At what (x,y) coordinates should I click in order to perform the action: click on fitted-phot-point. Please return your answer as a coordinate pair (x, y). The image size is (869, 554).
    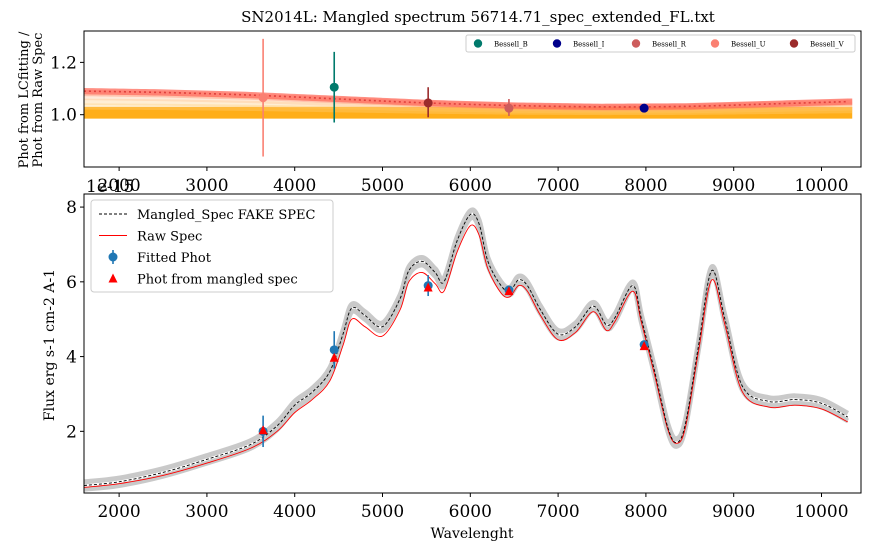
    Looking at the image, I should click on (334, 350).